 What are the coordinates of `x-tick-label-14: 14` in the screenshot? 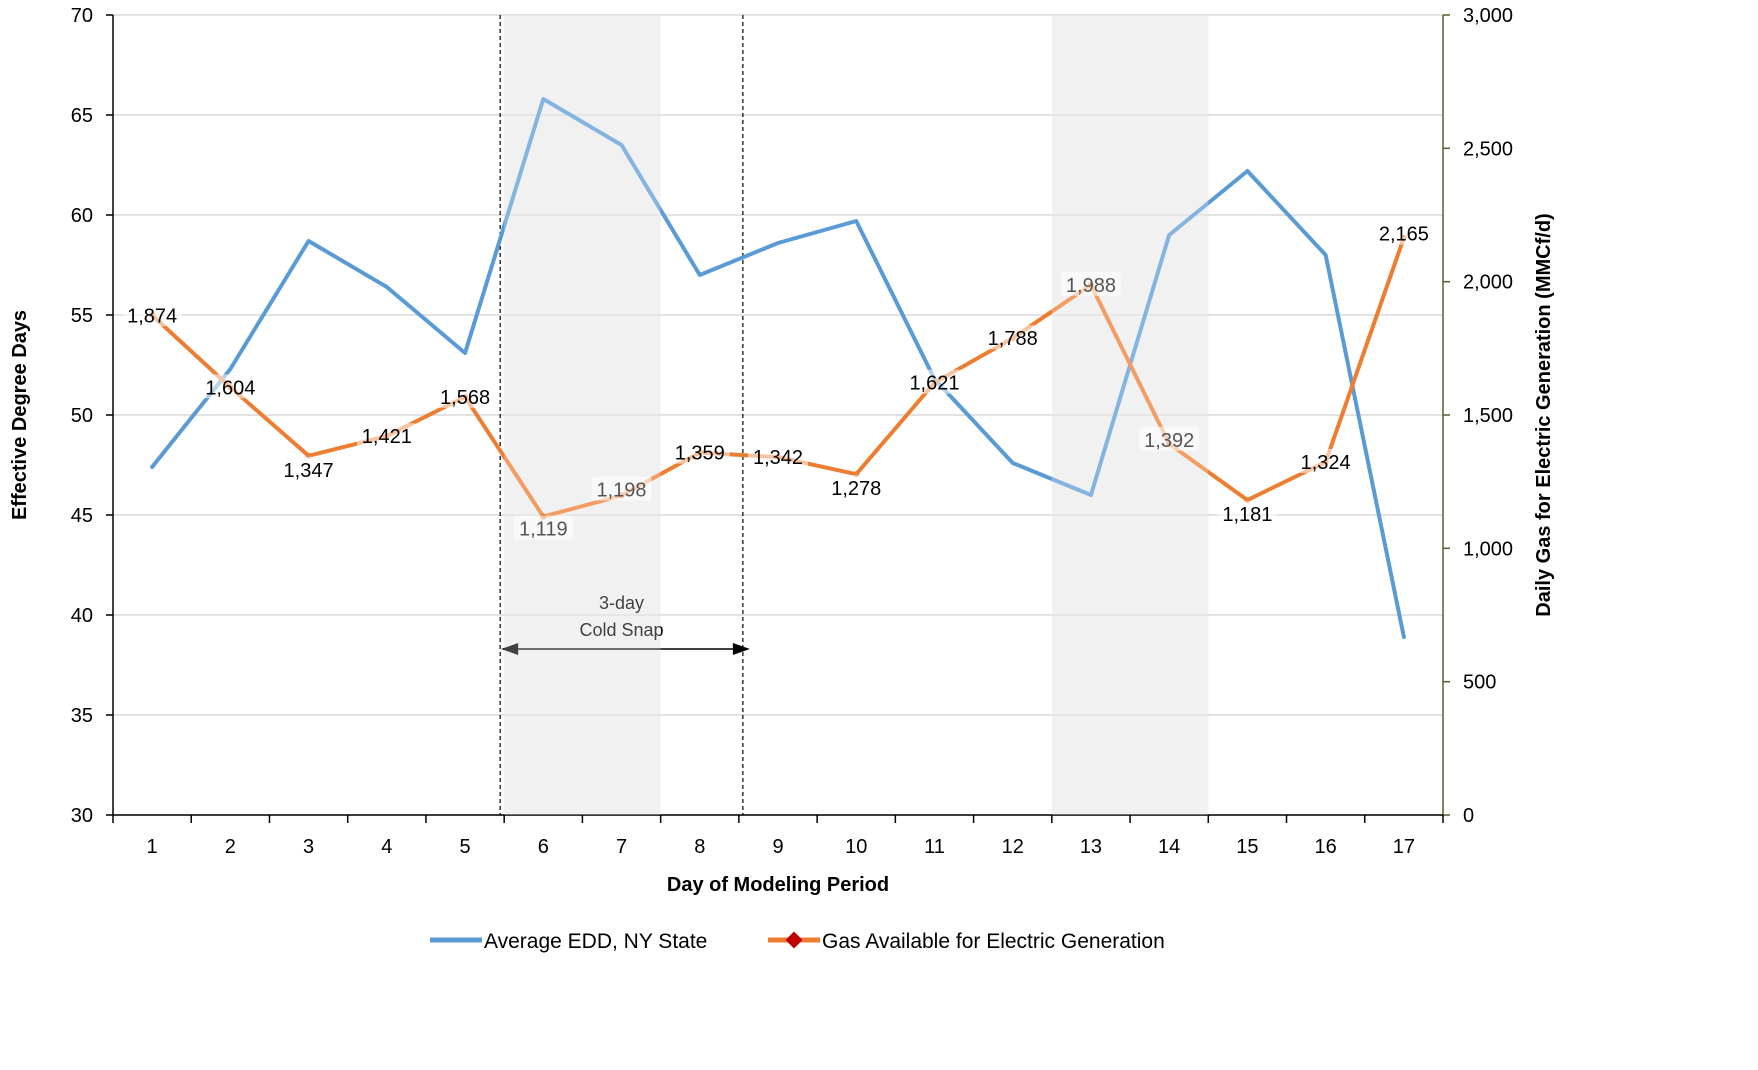 It's located at (1169, 847).